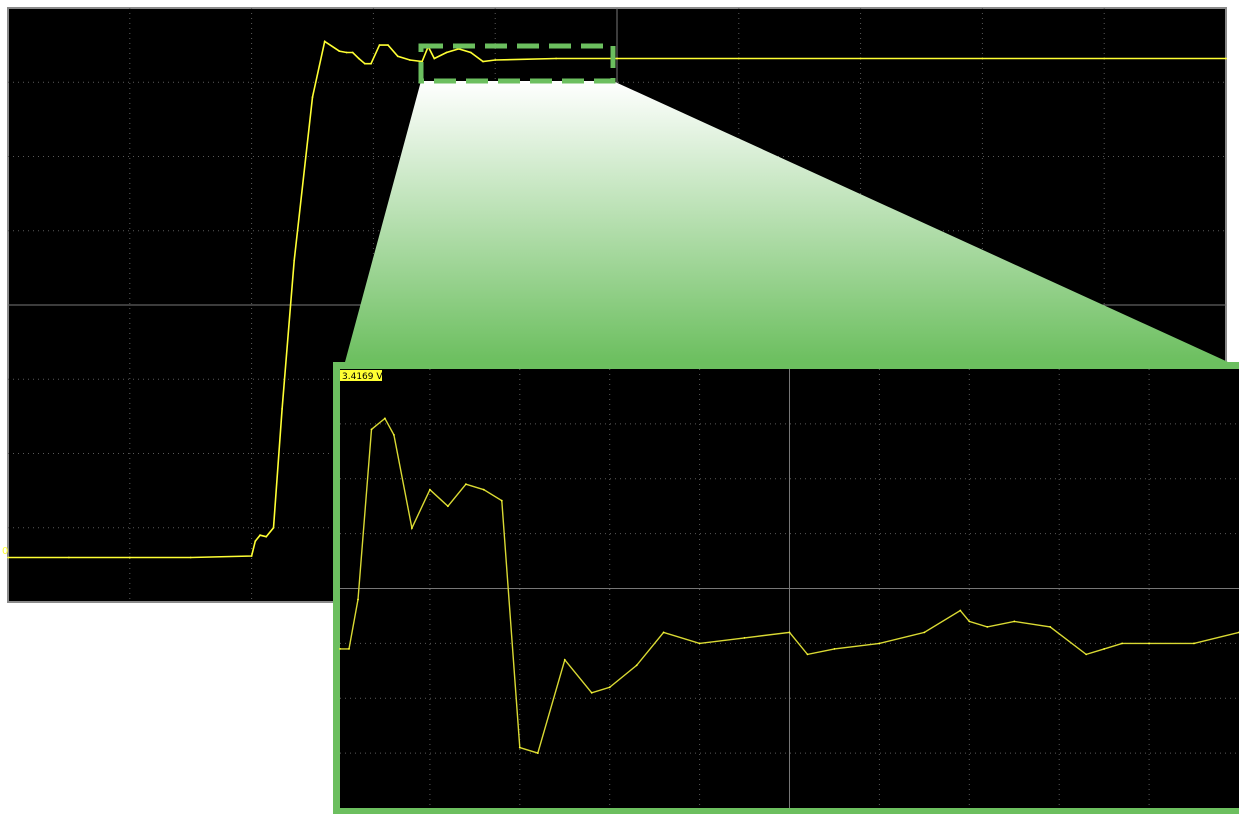  What do you see at coordinates (5, 551) in the screenshot?
I see `ground-marker: 0` at bounding box center [5, 551].